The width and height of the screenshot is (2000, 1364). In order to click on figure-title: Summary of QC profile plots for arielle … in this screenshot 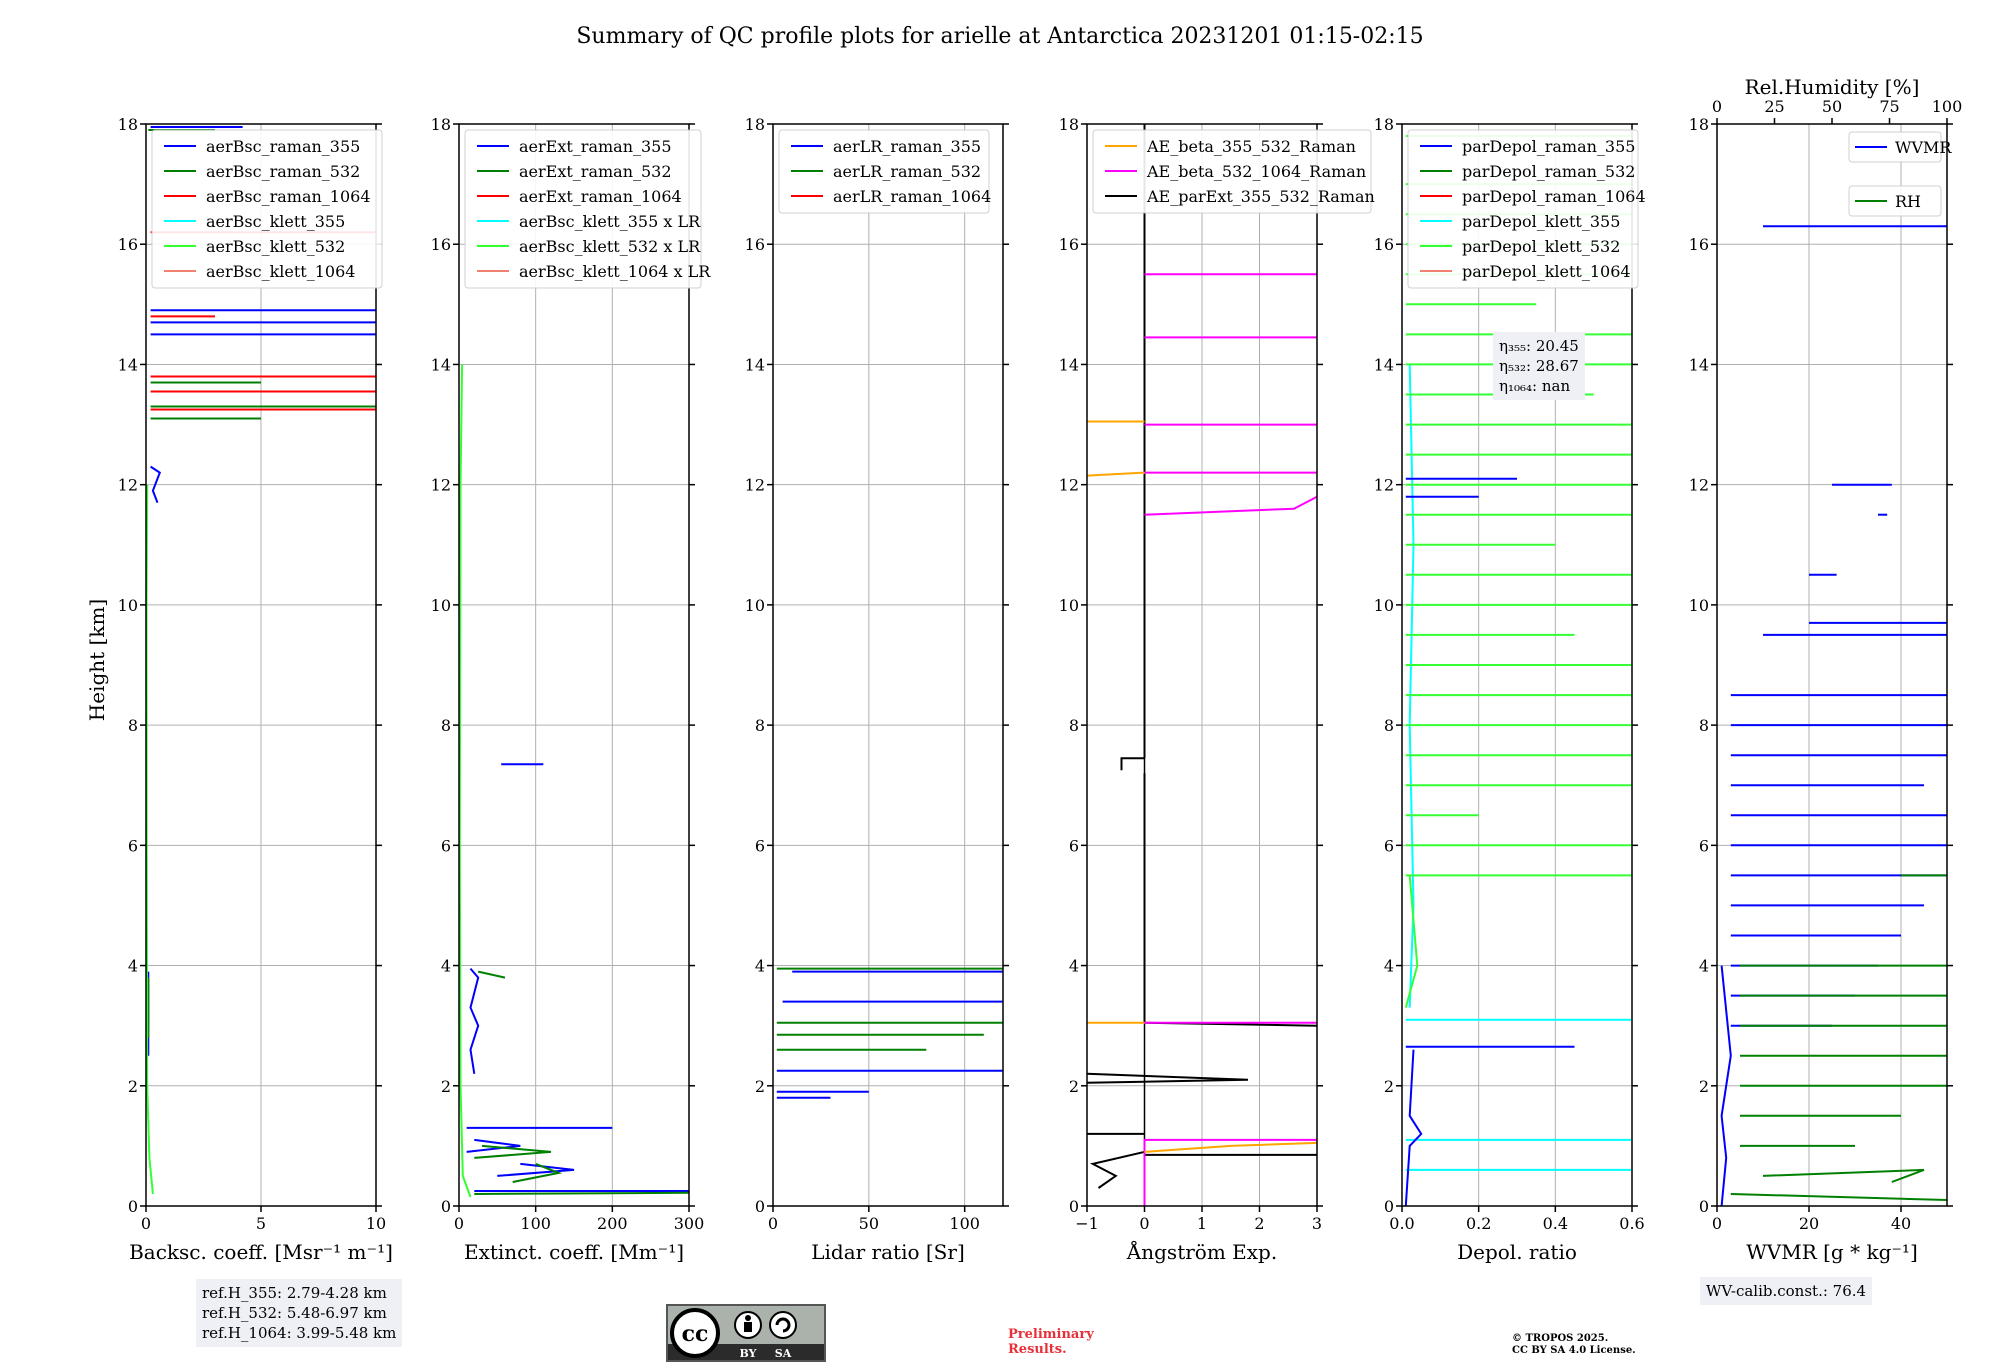, I will do `click(999, 36)`.